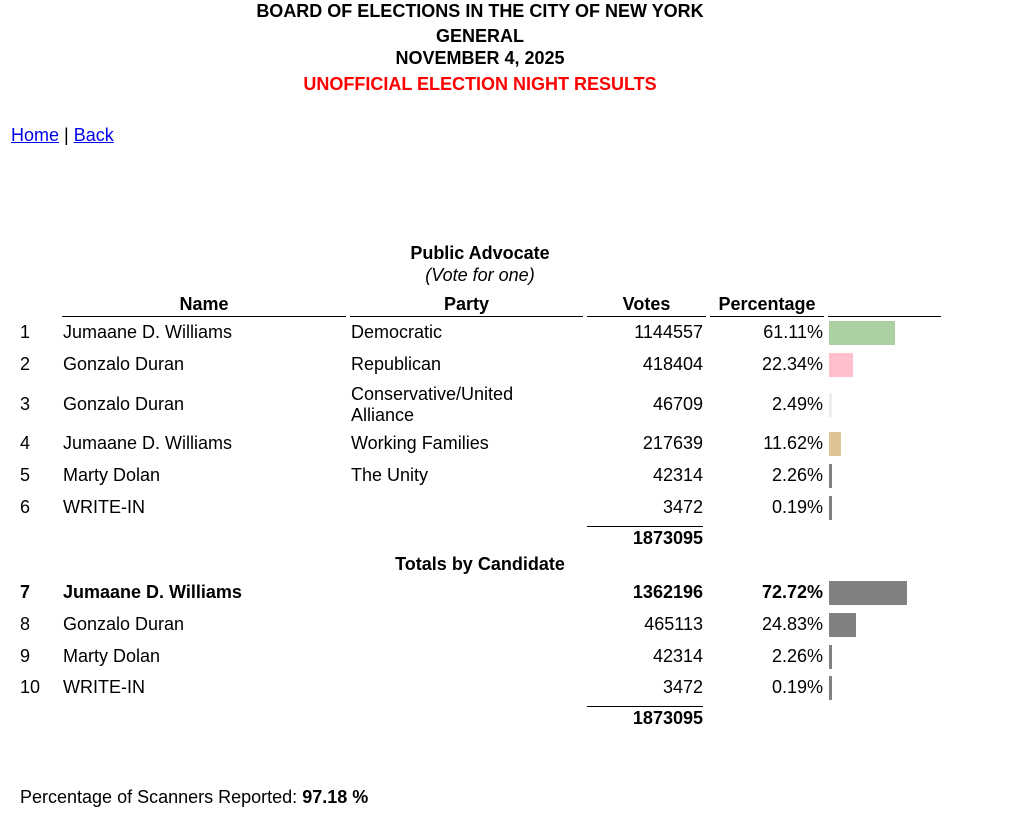 Image resolution: width=1024 pixels, height=818 pixels. I want to click on party-name: Republican, so click(396, 364).